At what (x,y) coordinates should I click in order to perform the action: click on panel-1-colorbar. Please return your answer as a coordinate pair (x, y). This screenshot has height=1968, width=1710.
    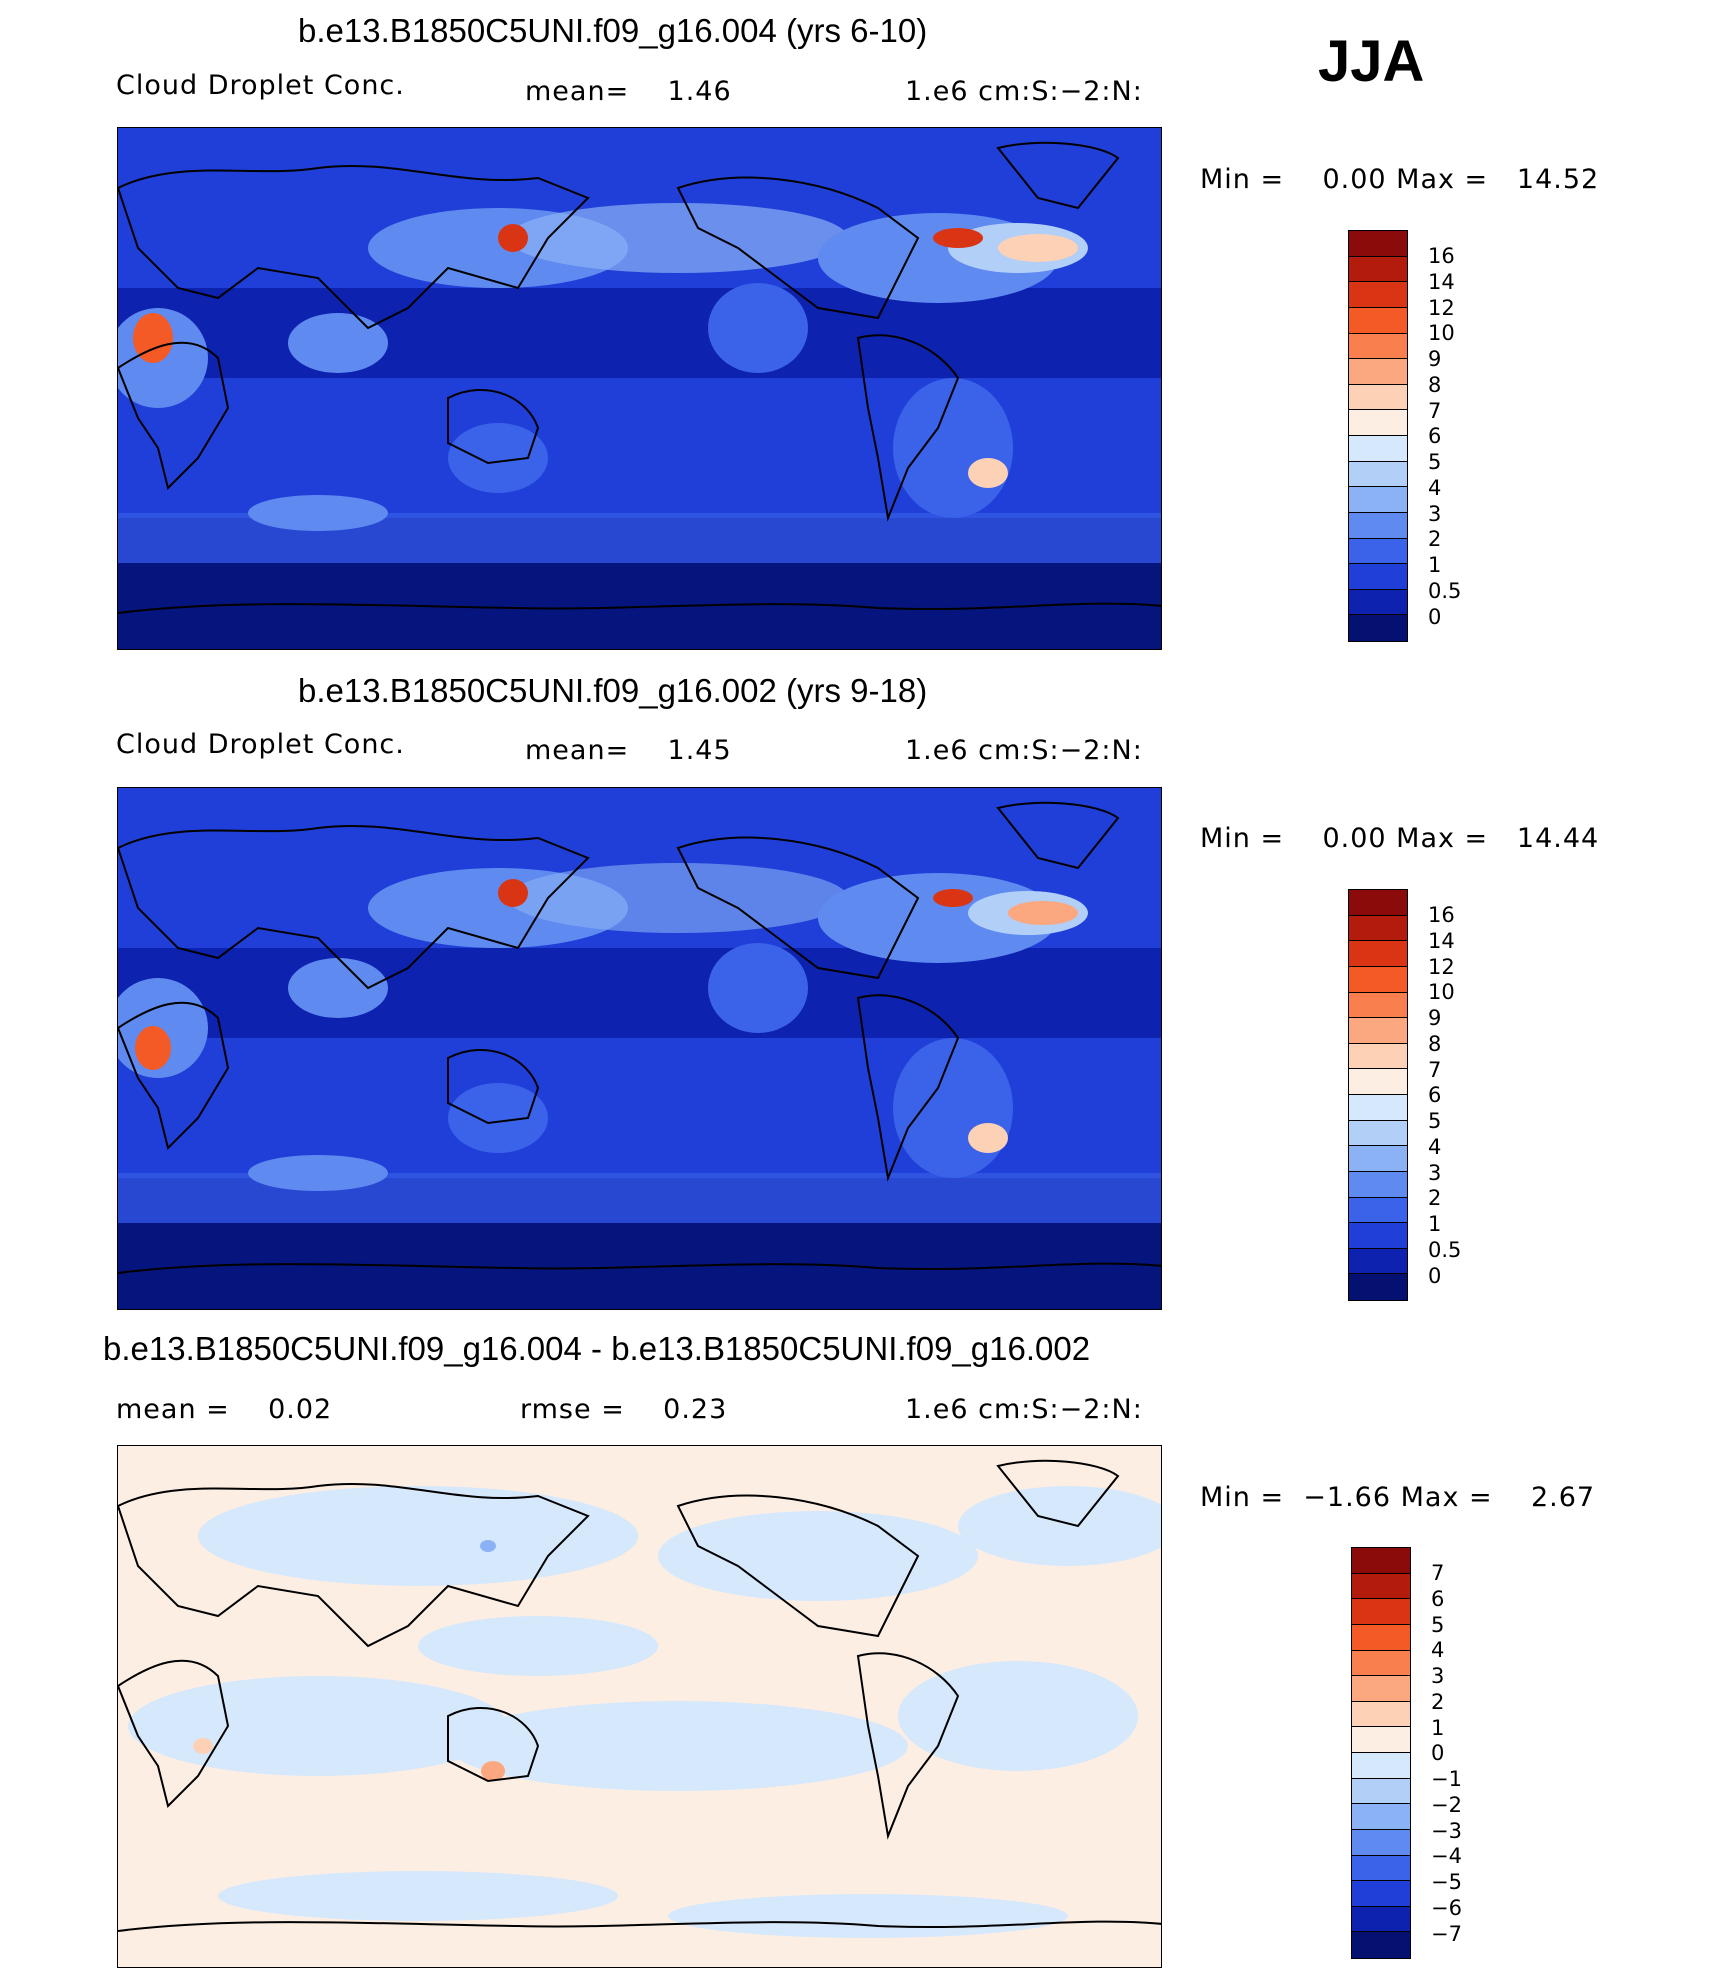
    Looking at the image, I should click on (1378, 436).